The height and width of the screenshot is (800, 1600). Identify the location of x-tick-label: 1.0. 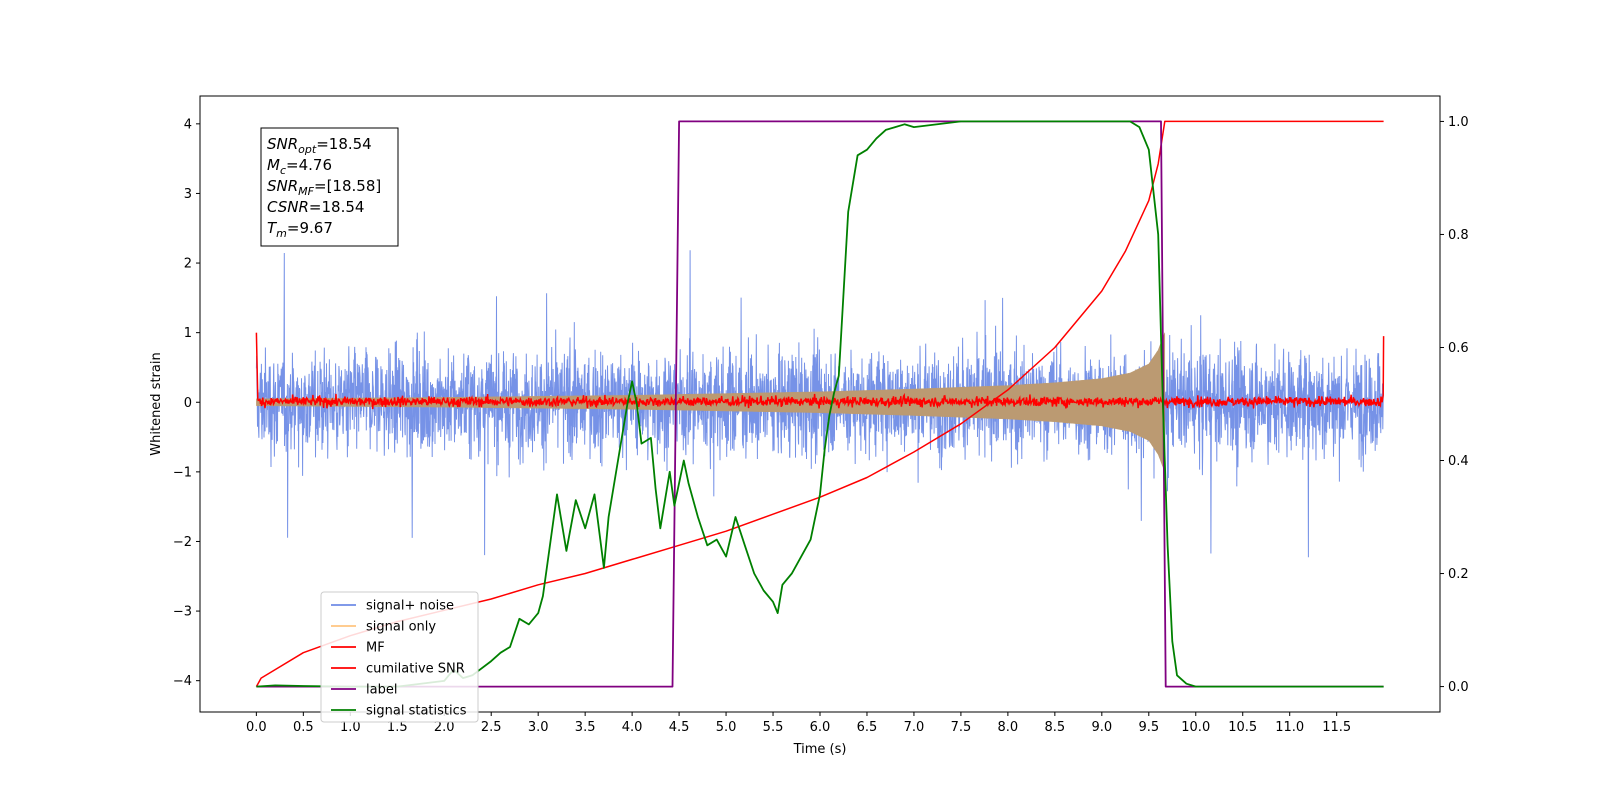
(350, 727).